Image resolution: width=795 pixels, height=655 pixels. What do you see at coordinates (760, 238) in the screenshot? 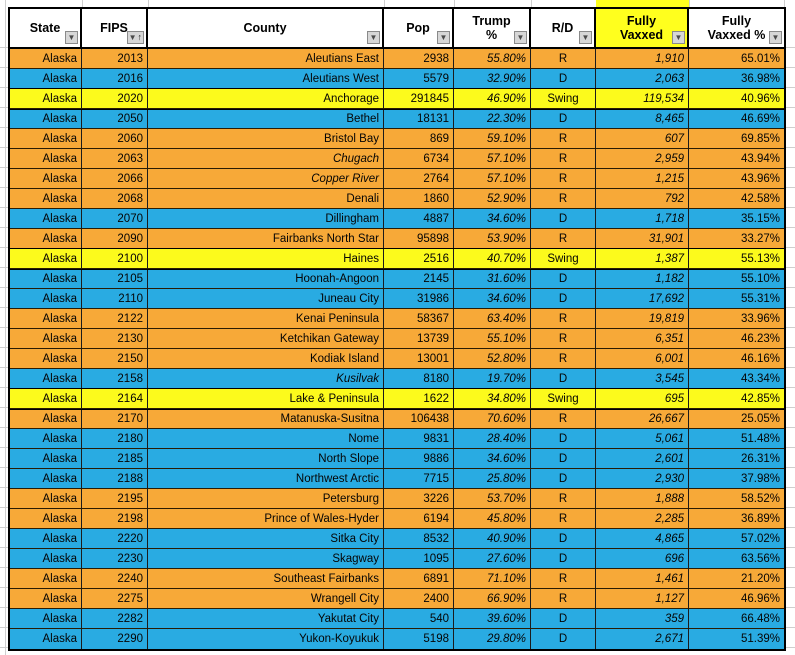
I see `cell-vaxxed-pct: 33.27%` at bounding box center [760, 238].